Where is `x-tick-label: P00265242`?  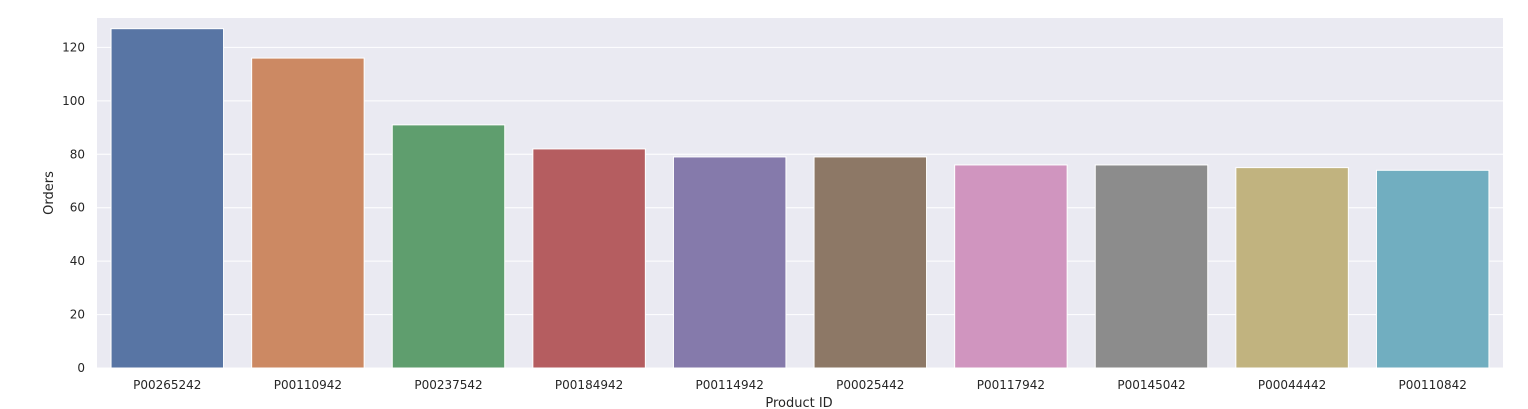 x-tick-label: P00265242 is located at coordinates (167, 385).